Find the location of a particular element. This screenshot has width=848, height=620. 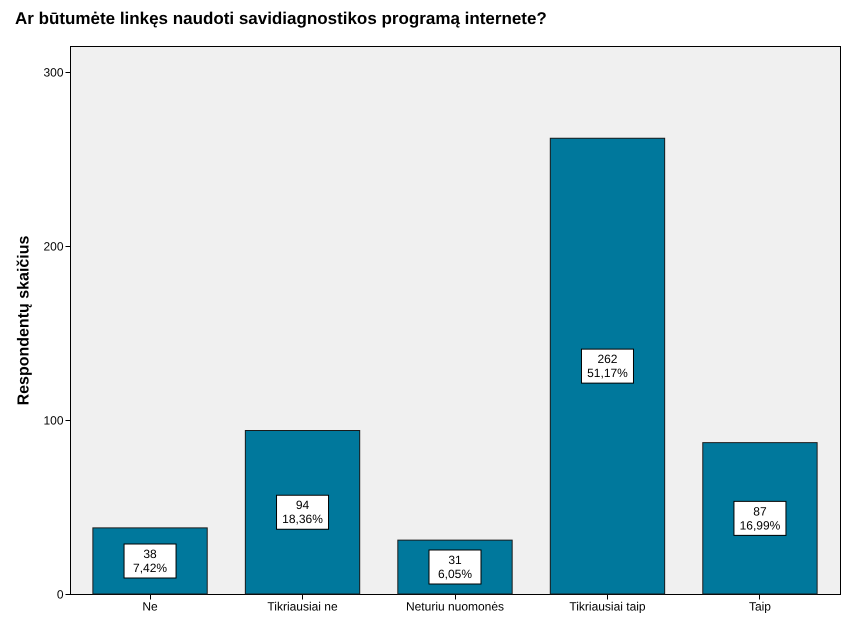

data-label: 38 7,42% is located at coordinates (150, 560).